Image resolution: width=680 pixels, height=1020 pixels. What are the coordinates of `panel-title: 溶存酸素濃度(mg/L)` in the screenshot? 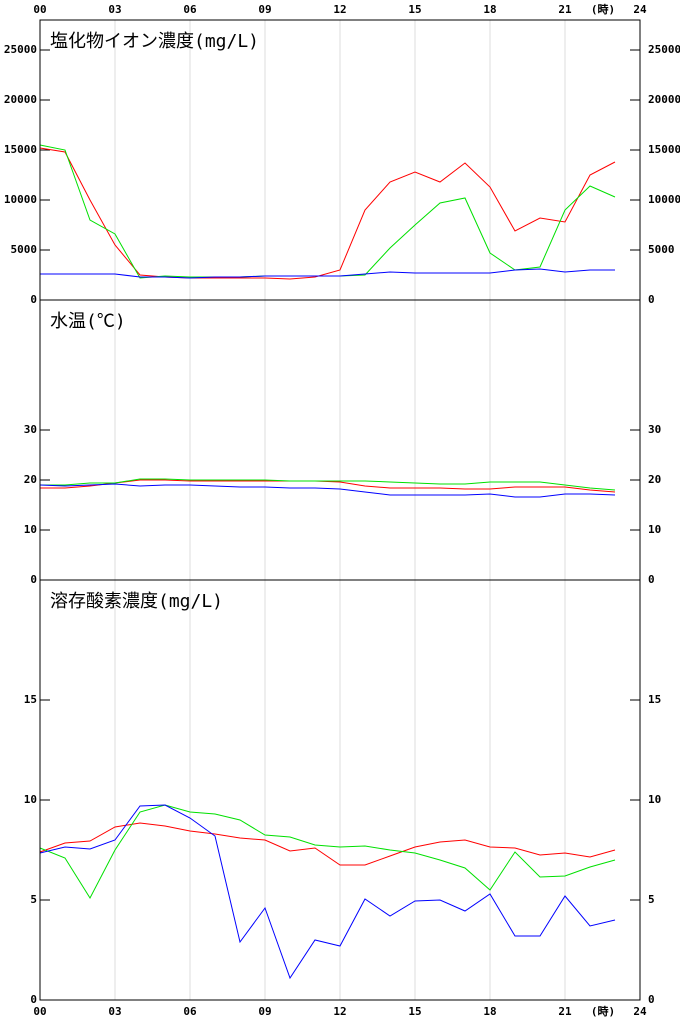 It's located at (136, 601).